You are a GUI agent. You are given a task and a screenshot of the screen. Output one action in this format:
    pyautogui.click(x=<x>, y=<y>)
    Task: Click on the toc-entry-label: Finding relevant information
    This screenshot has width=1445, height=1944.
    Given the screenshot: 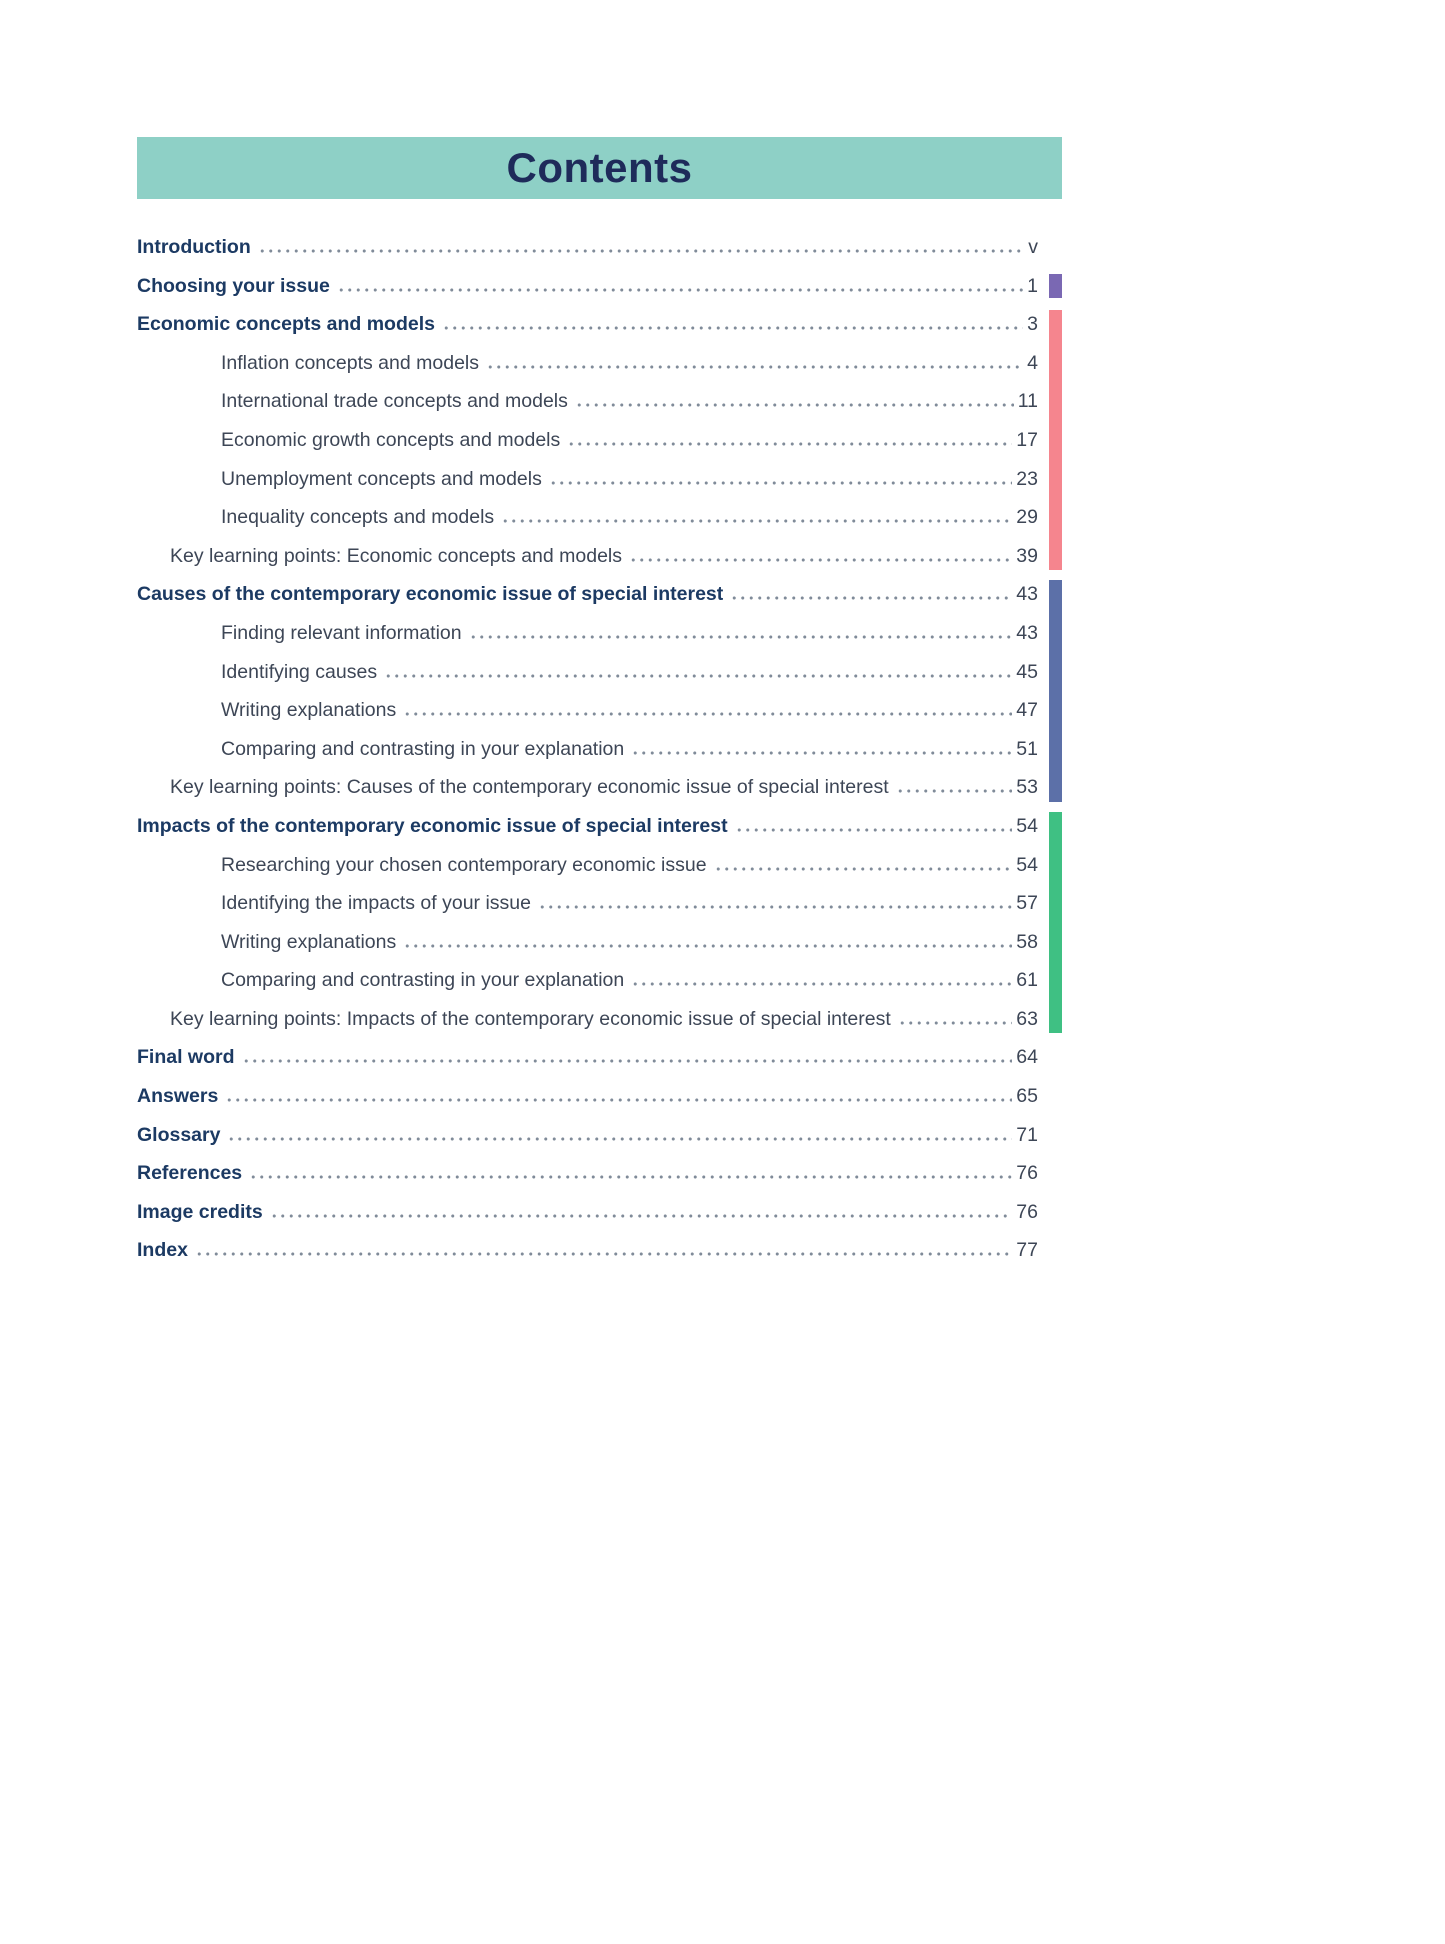 What is the action you would take?
    pyautogui.click(x=341, y=632)
    